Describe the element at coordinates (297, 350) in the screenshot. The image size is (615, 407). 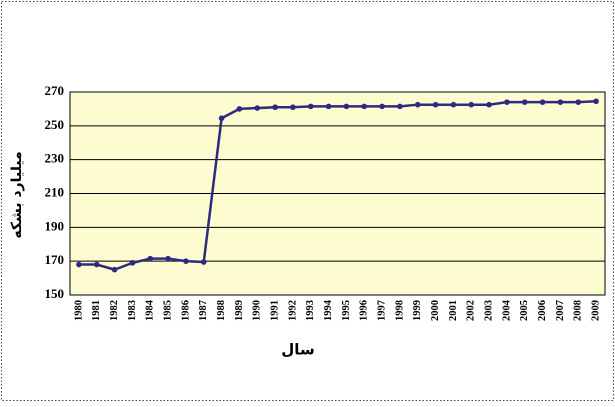
I see `x-axis-label: سال` at that location.